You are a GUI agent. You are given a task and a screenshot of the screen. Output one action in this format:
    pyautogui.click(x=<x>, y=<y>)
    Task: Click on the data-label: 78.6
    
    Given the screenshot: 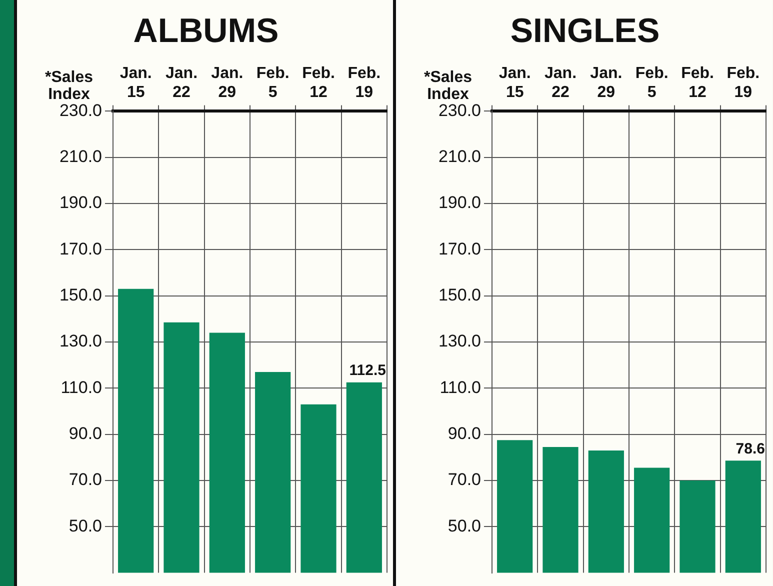 What is the action you would take?
    pyautogui.click(x=750, y=449)
    